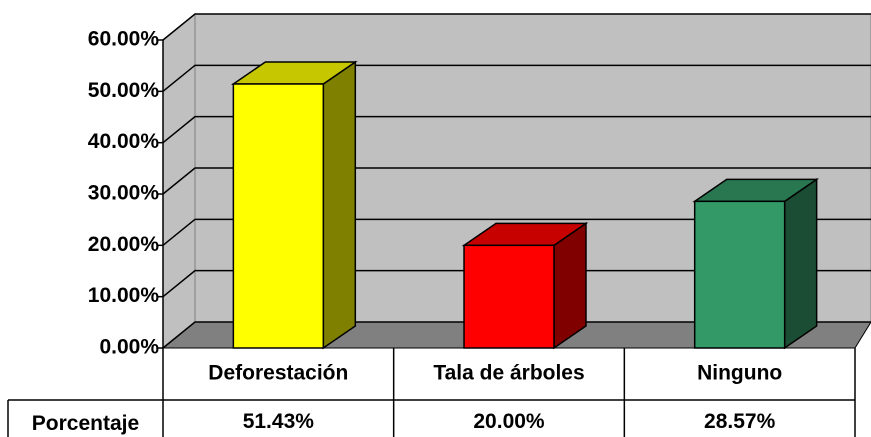 The height and width of the screenshot is (437, 871). I want to click on value-label: 51.43%, so click(279, 421).